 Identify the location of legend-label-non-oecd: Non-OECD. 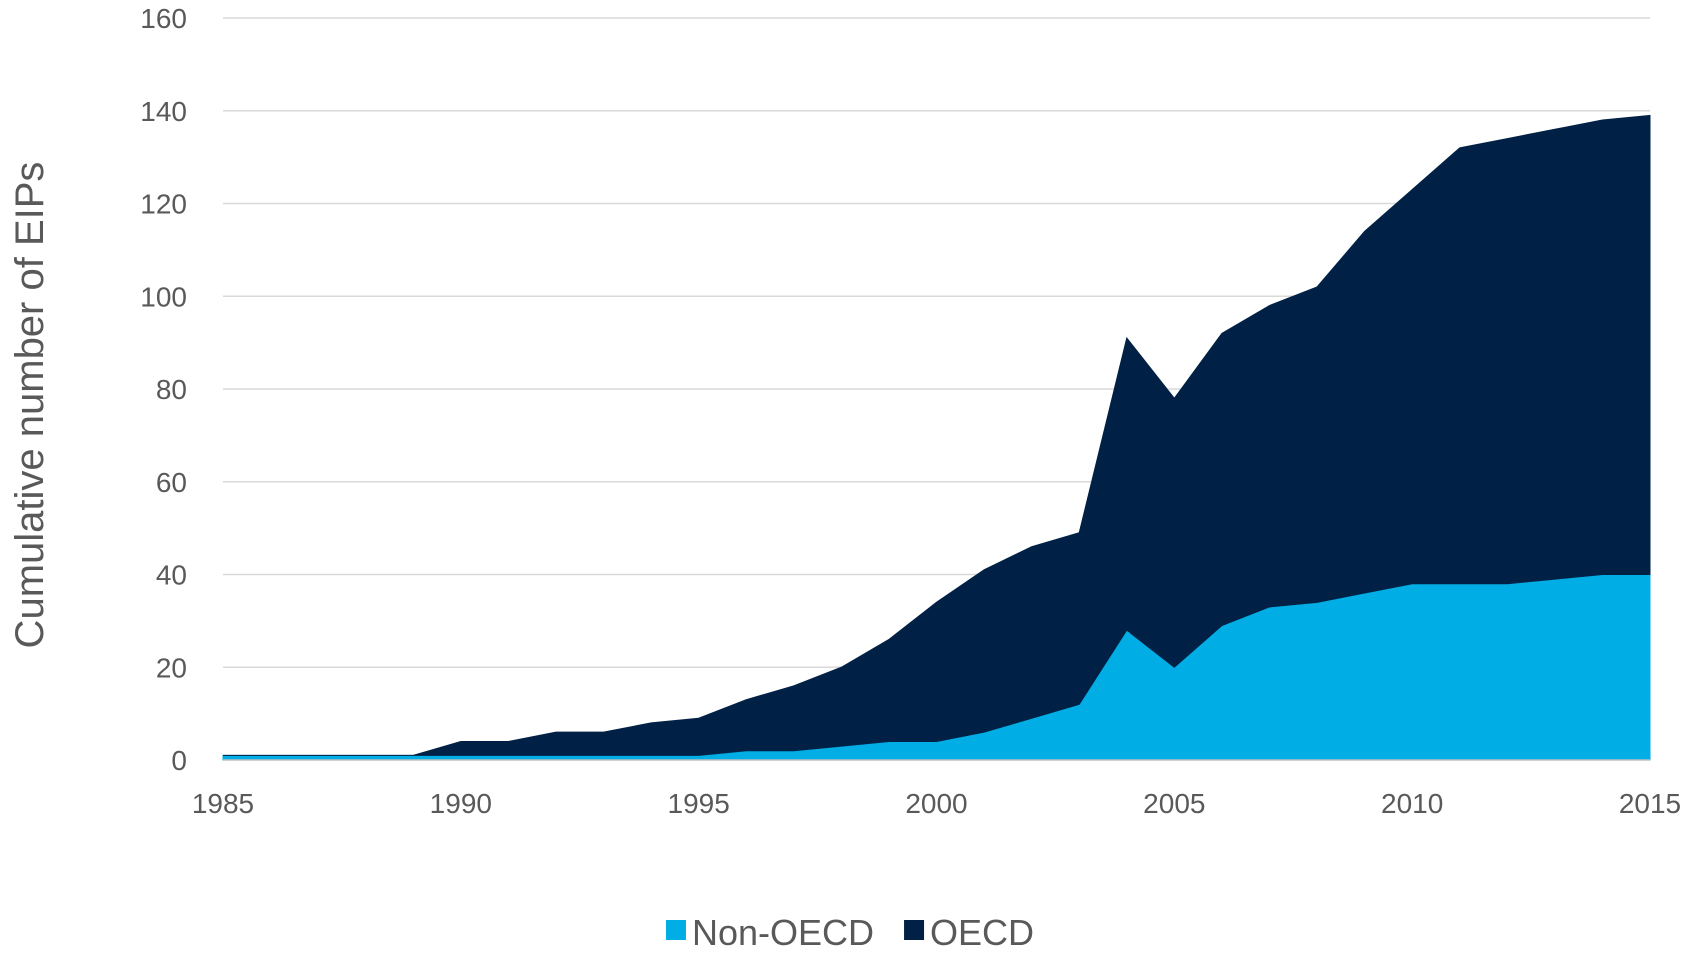
(783, 932).